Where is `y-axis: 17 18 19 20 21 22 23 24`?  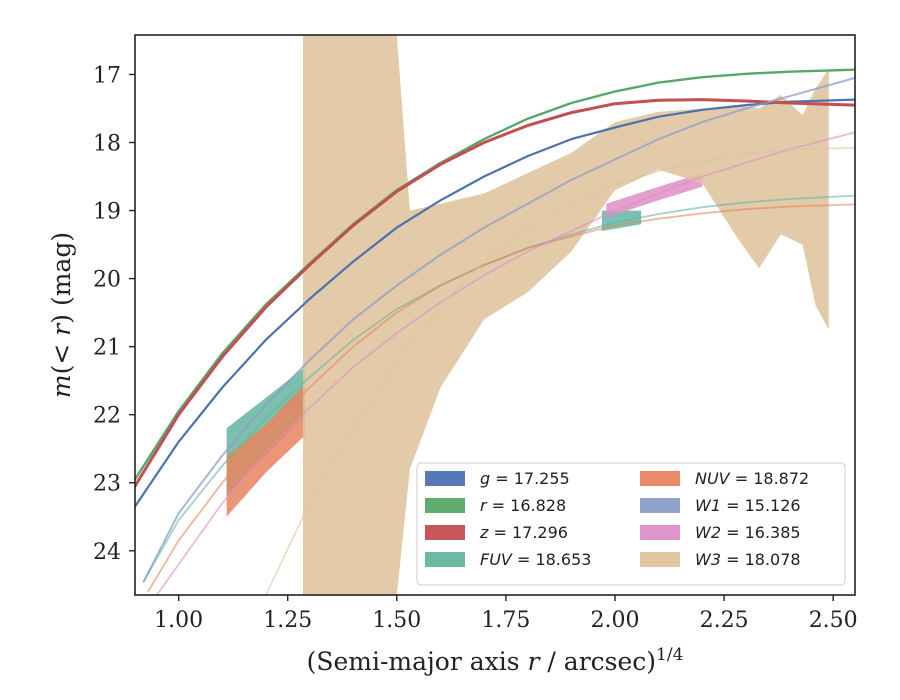
y-axis: 17 18 19 20 21 22 23 24 is located at coordinates (114, 314).